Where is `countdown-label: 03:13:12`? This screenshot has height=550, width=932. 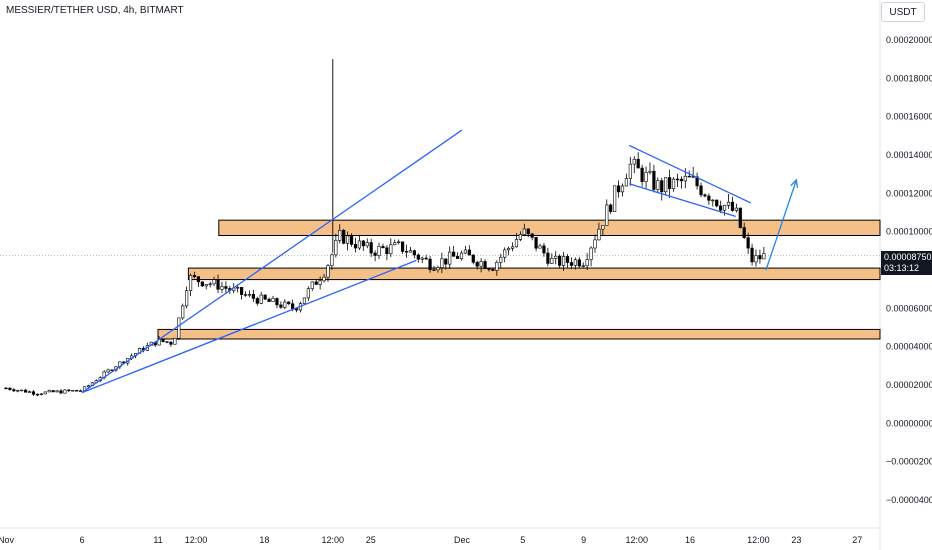 countdown-label: 03:13:12 is located at coordinates (902, 268).